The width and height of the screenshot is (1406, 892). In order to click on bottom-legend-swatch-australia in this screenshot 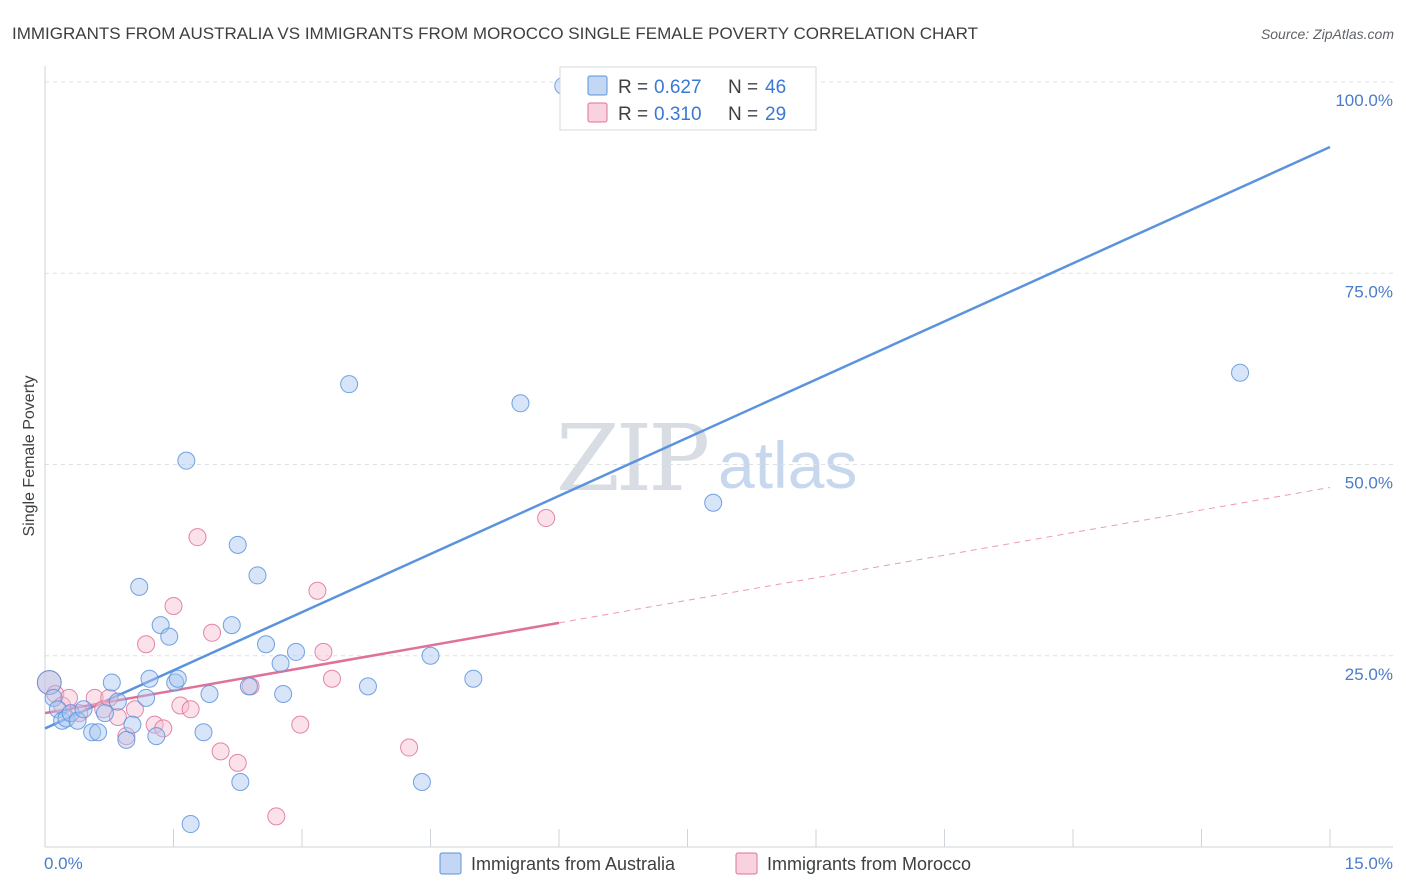, I will do `click(450, 863)`.